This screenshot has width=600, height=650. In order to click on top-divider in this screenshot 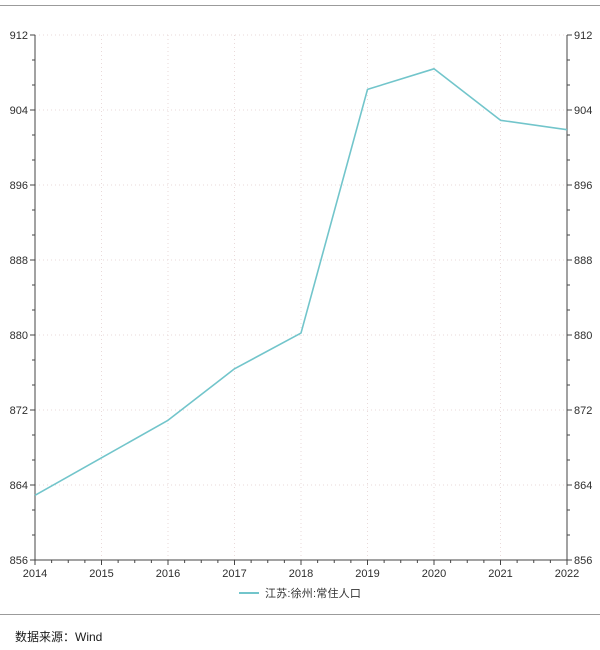, I will do `click(300, 5)`.